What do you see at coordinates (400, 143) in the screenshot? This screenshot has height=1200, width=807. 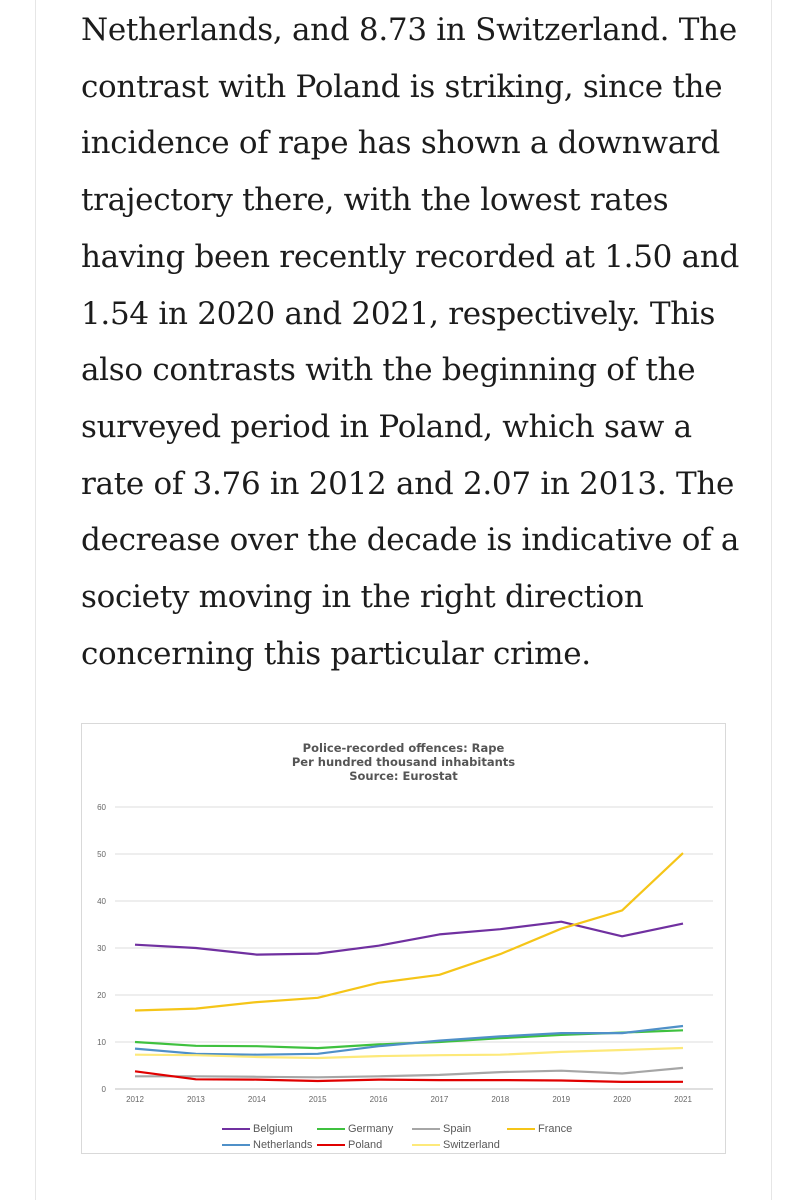 I see `article-line: incidence of rape has shown a downward` at bounding box center [400, 143].